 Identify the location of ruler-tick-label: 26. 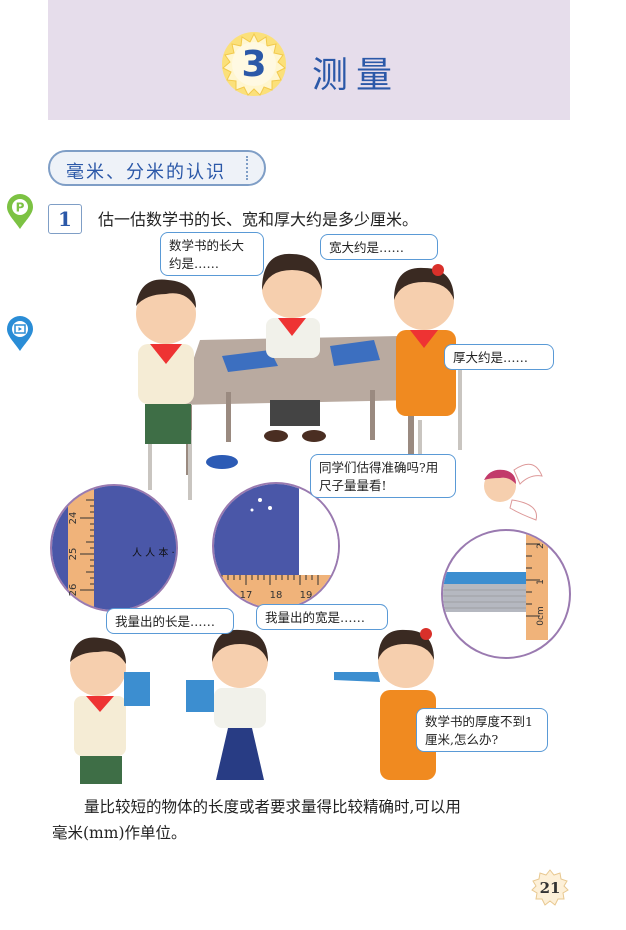
(73, 590).